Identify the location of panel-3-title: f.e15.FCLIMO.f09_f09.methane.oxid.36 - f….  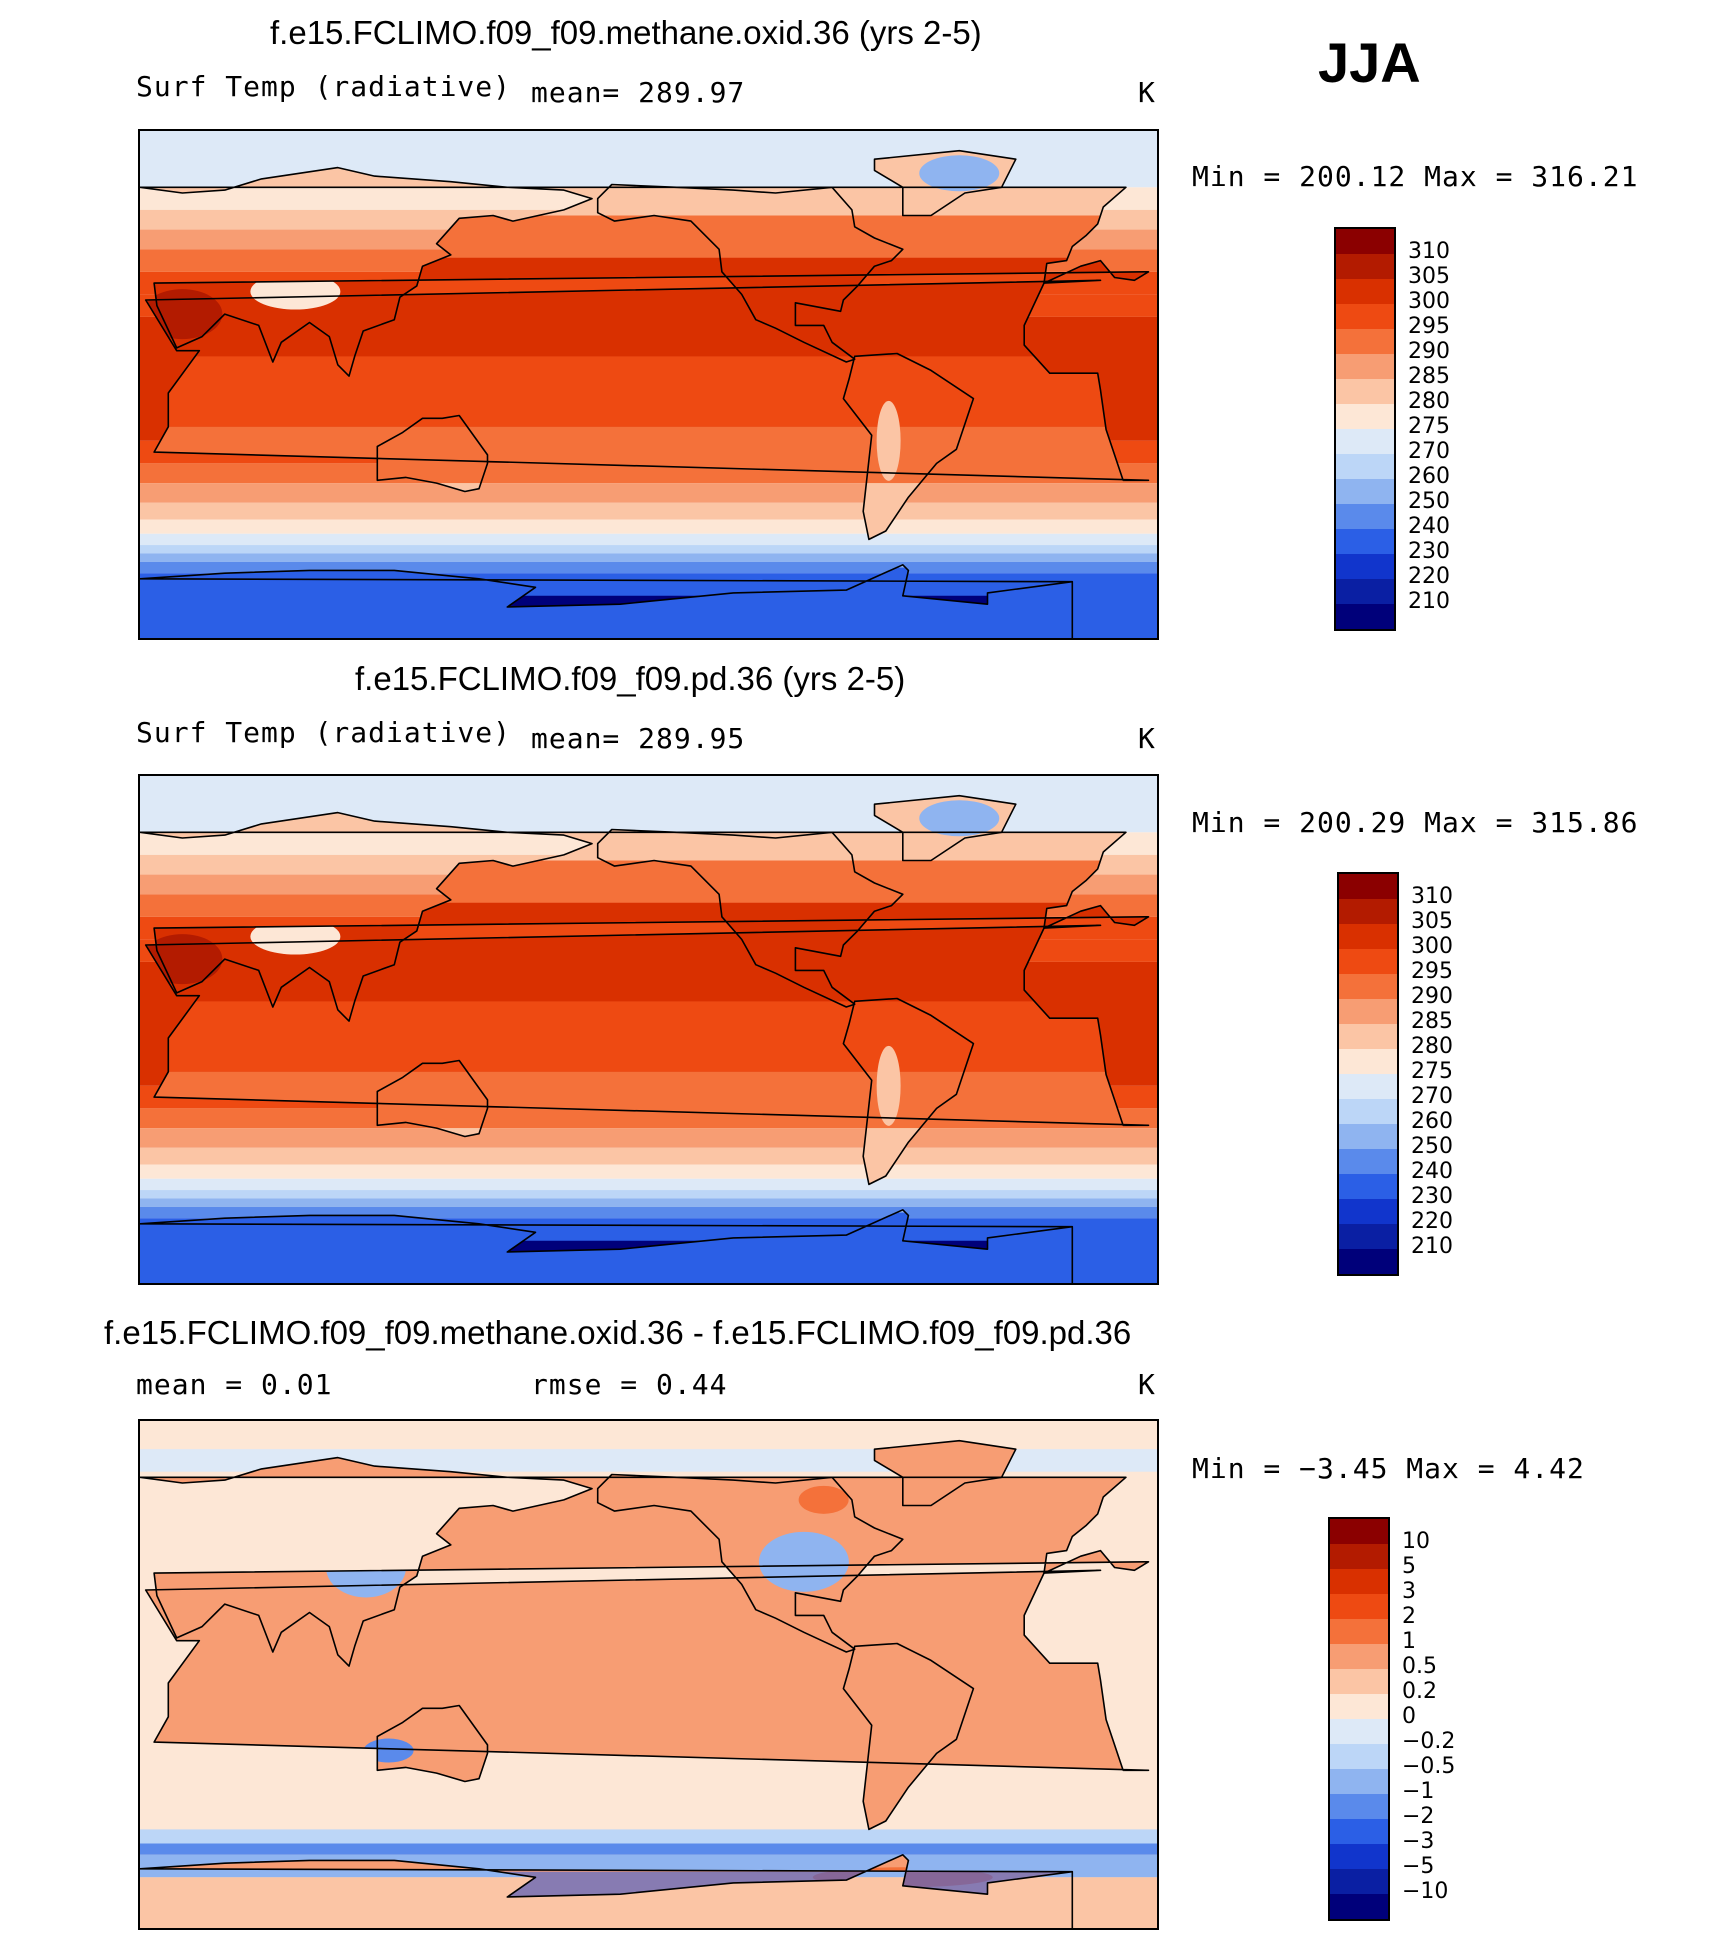
(618, 1332).